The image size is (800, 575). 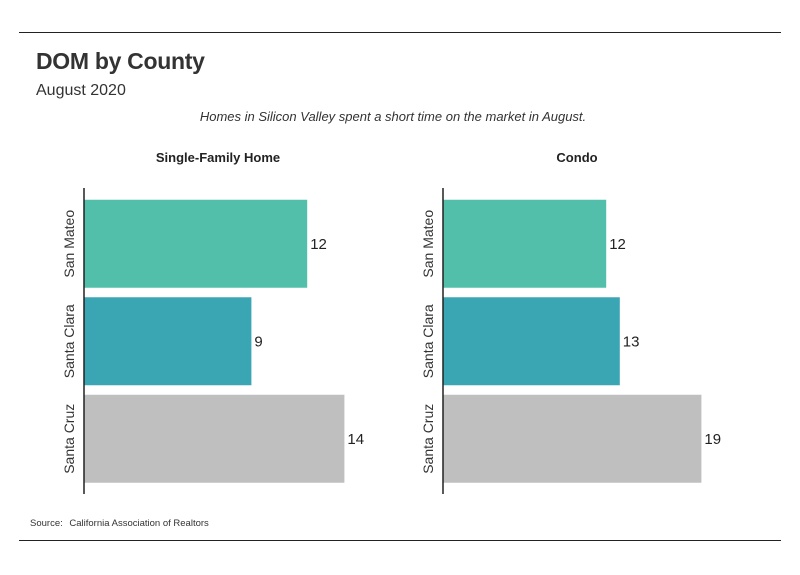 I want to click on bottom-rule, so click(x=400, y=540).